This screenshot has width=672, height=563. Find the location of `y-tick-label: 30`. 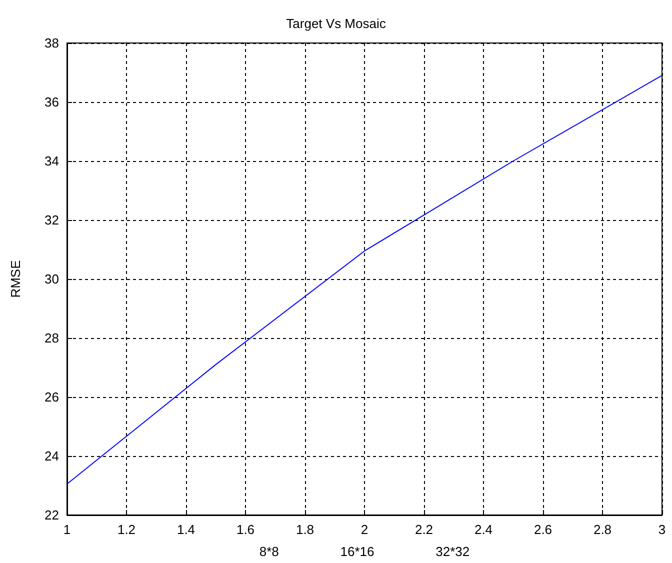

y-tick-label: 30 is located at coordinates (51, 279).